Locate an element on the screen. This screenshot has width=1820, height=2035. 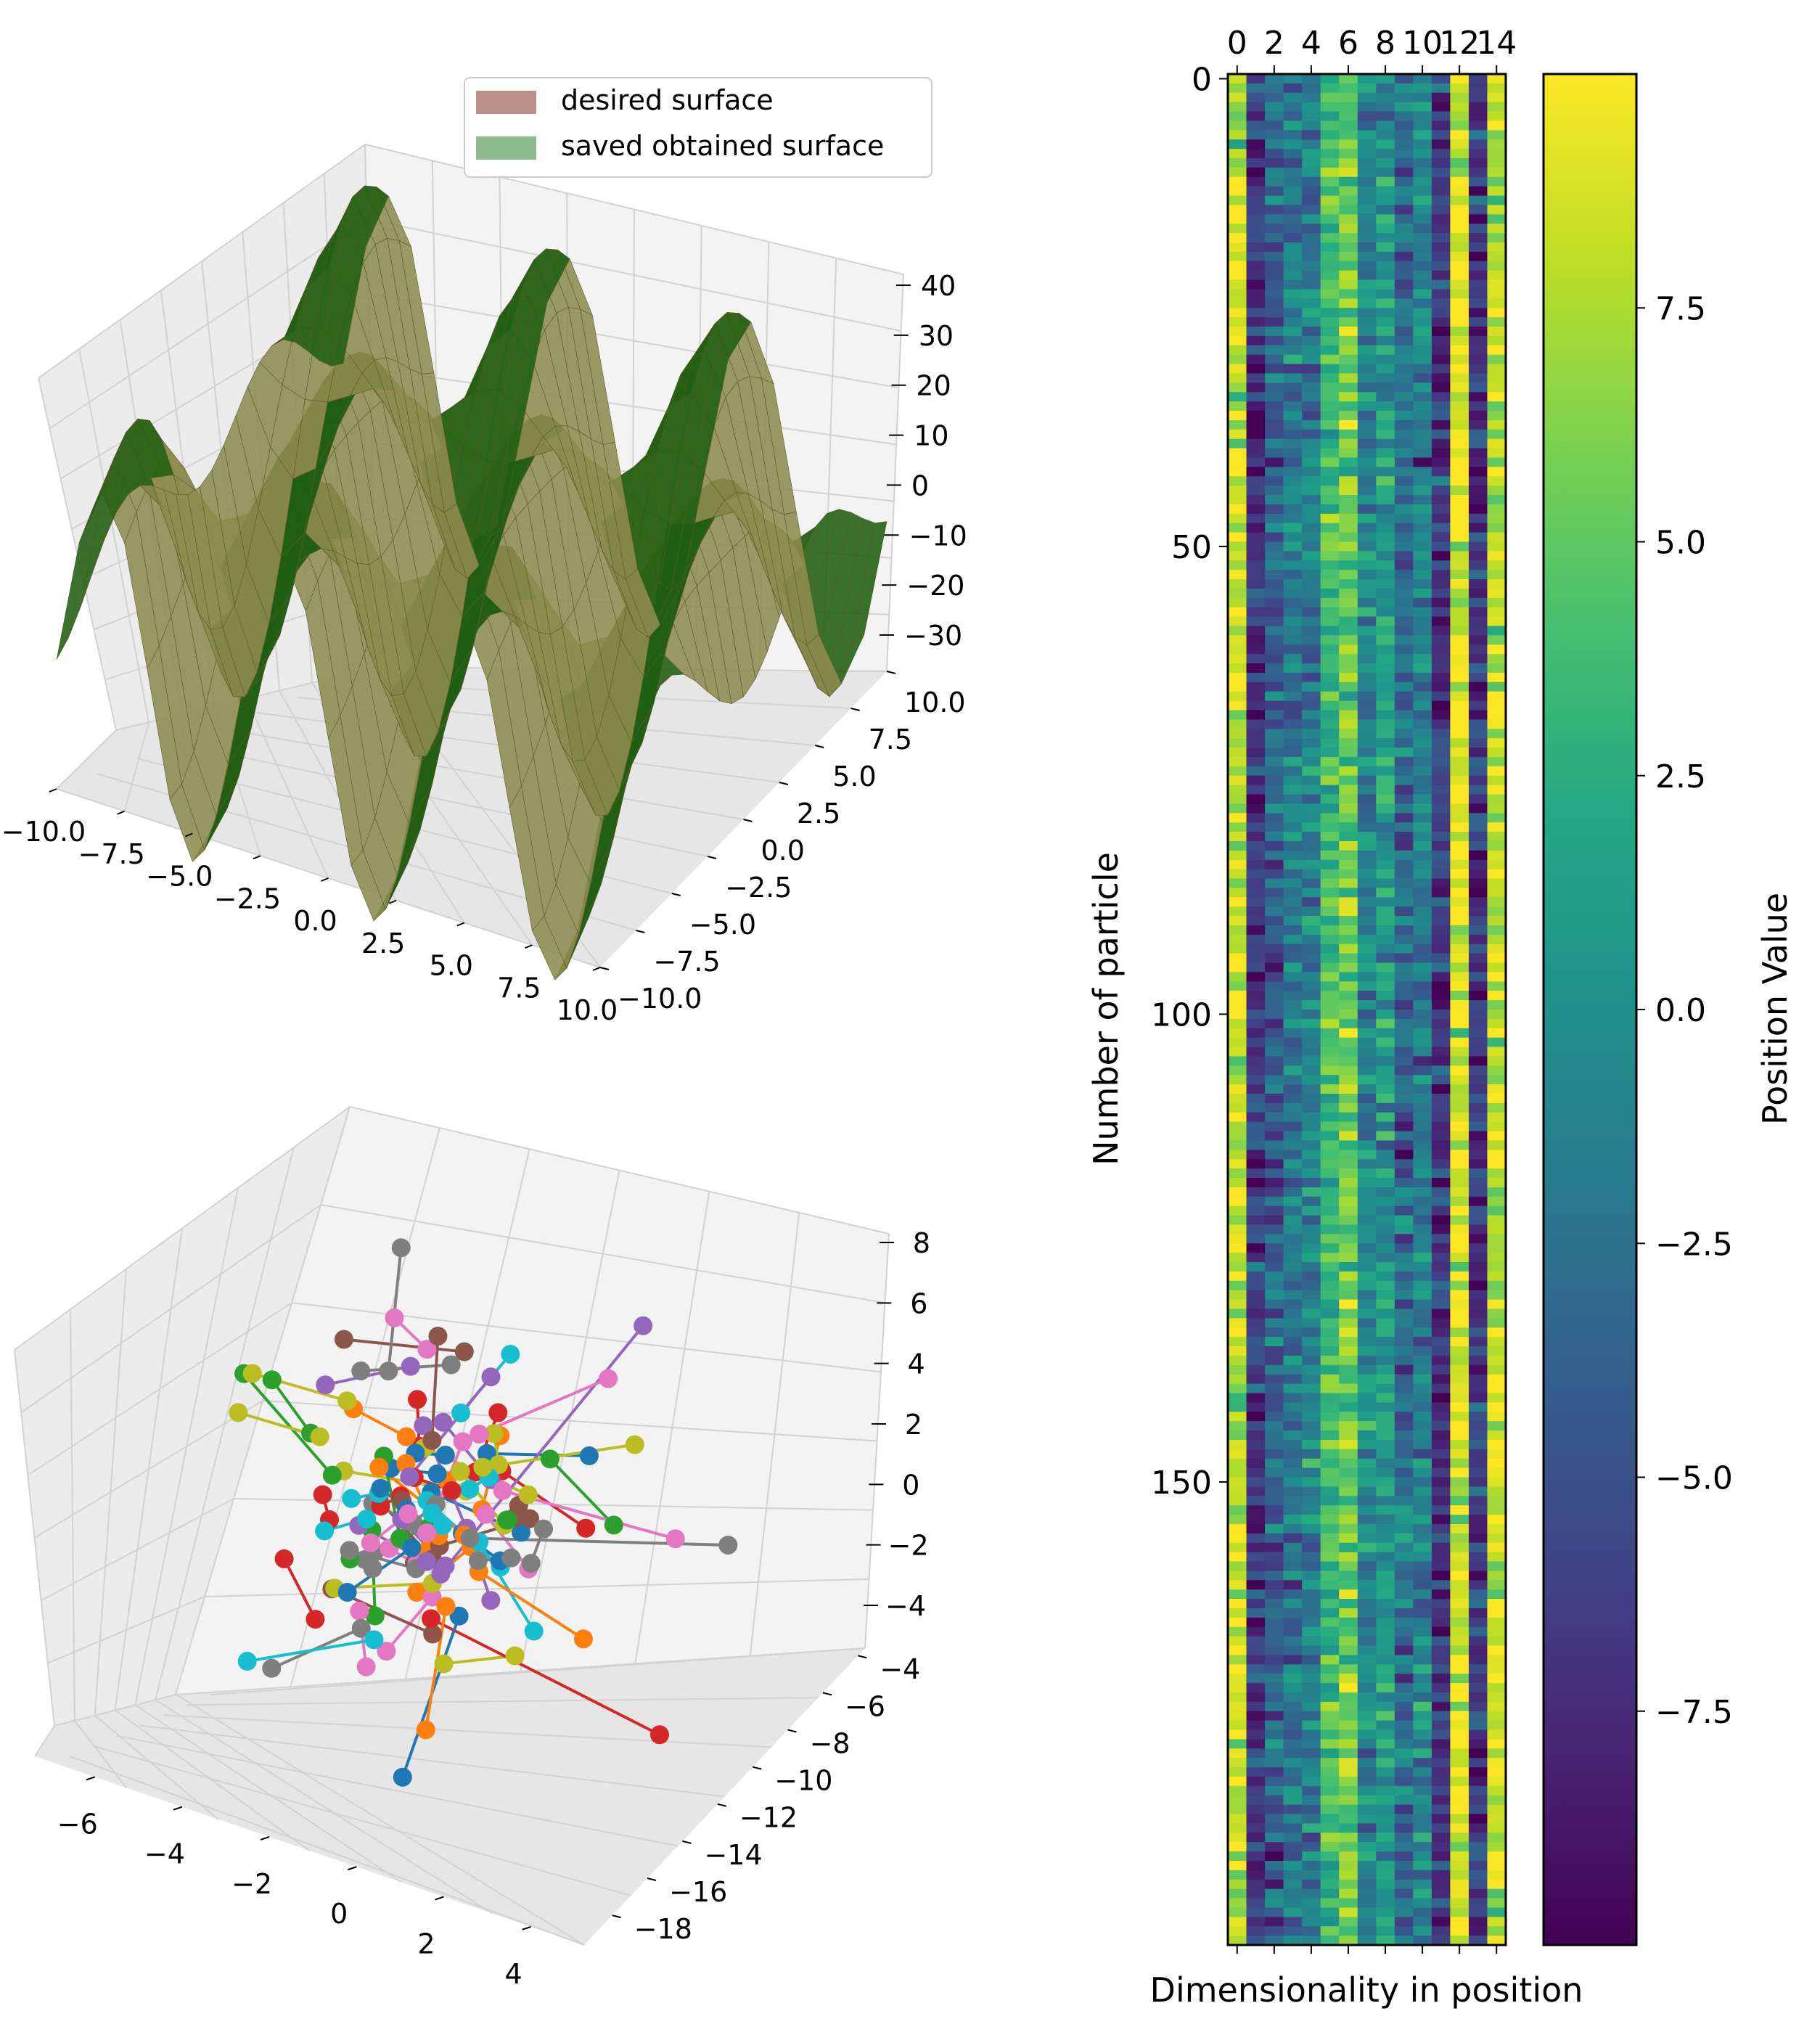
heatmap-ylabel: Number of particle is located at coordinates (1106, 1009).